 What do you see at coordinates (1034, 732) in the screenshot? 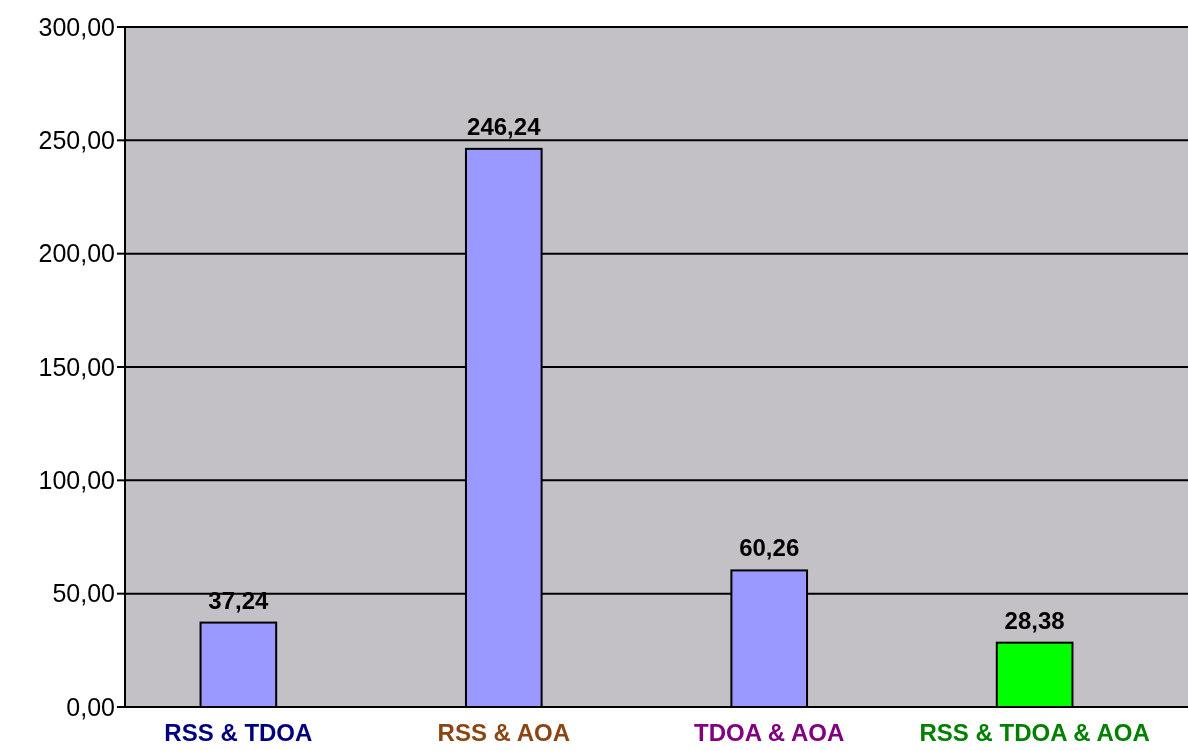
I see `x-tick-label: RSS & TDOA & AOA` at bounding box center [1034, 732].